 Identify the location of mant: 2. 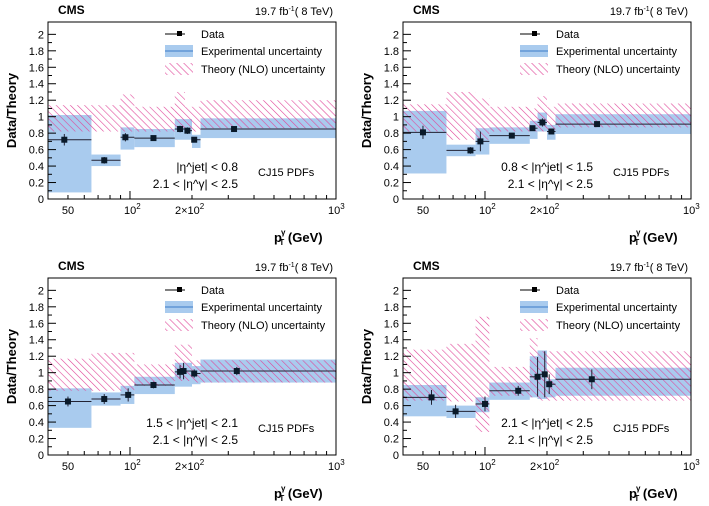
(533, 211).